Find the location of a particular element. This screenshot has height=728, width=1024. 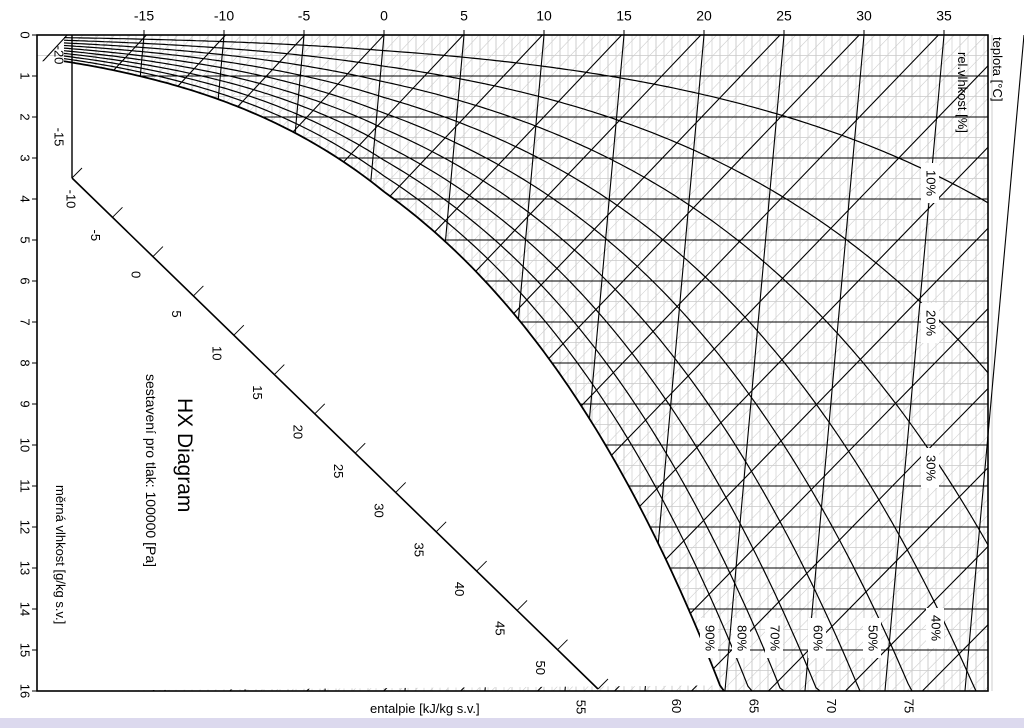

y-tick-label: 4 is located at coordinates (25, 198).